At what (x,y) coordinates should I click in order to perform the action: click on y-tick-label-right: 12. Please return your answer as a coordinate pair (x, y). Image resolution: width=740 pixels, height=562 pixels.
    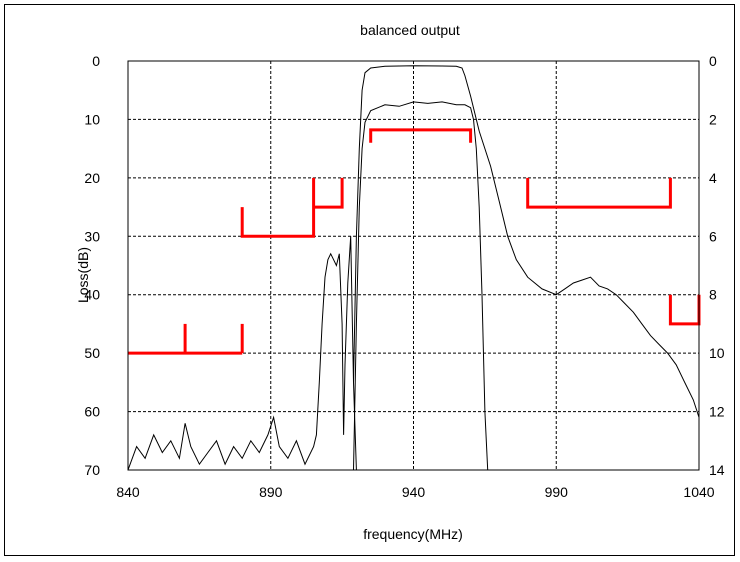
    Looking at the image, I should click on (717, 412).